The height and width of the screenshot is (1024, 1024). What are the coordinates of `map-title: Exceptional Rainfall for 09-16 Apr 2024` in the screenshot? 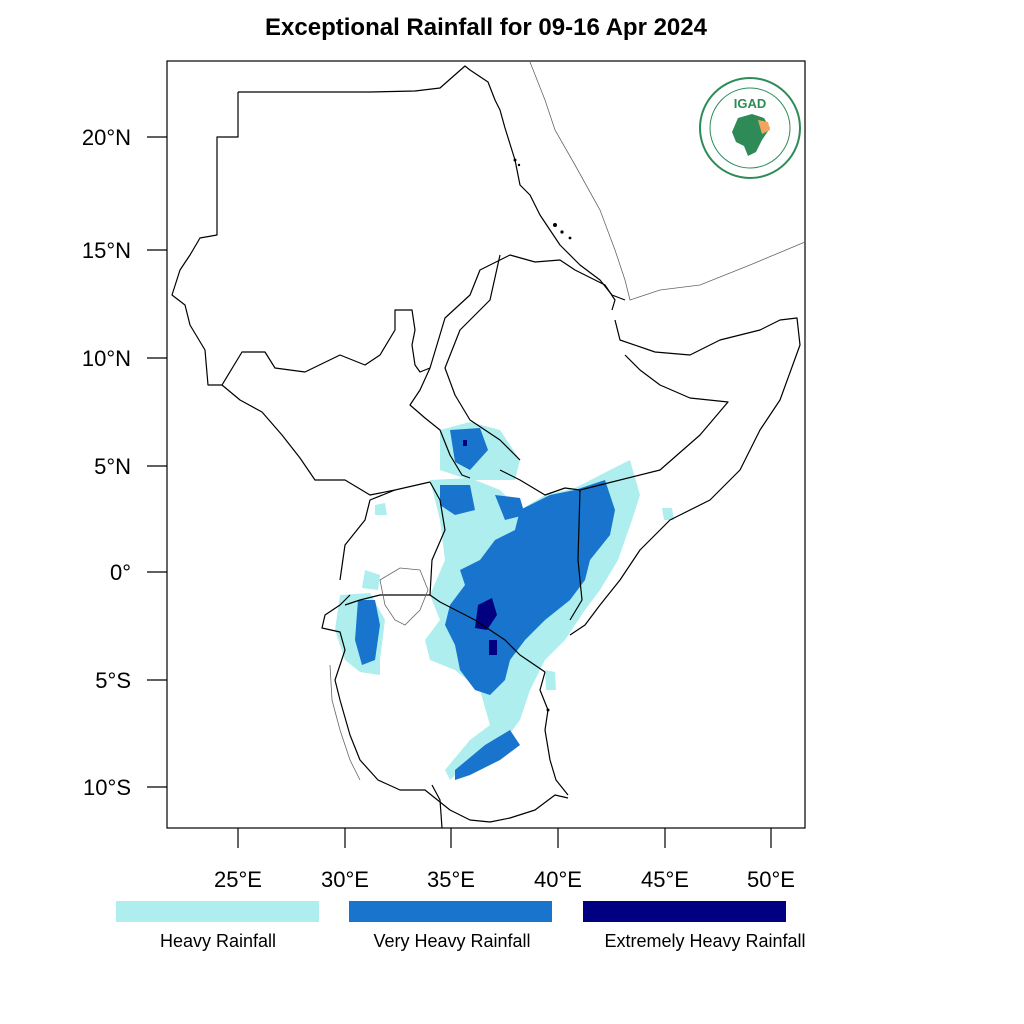 It's located at (486, 27).